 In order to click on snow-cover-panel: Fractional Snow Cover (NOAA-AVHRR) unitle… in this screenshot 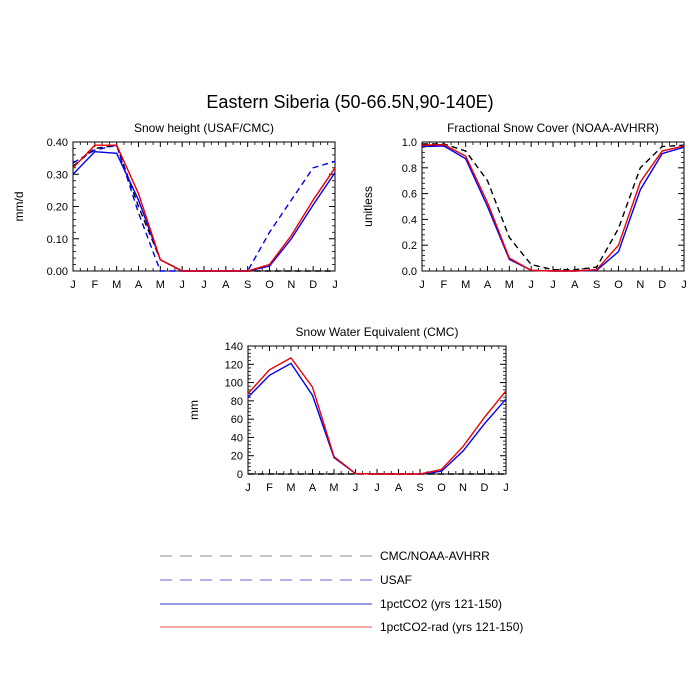, I will do `click(524, 206)`.